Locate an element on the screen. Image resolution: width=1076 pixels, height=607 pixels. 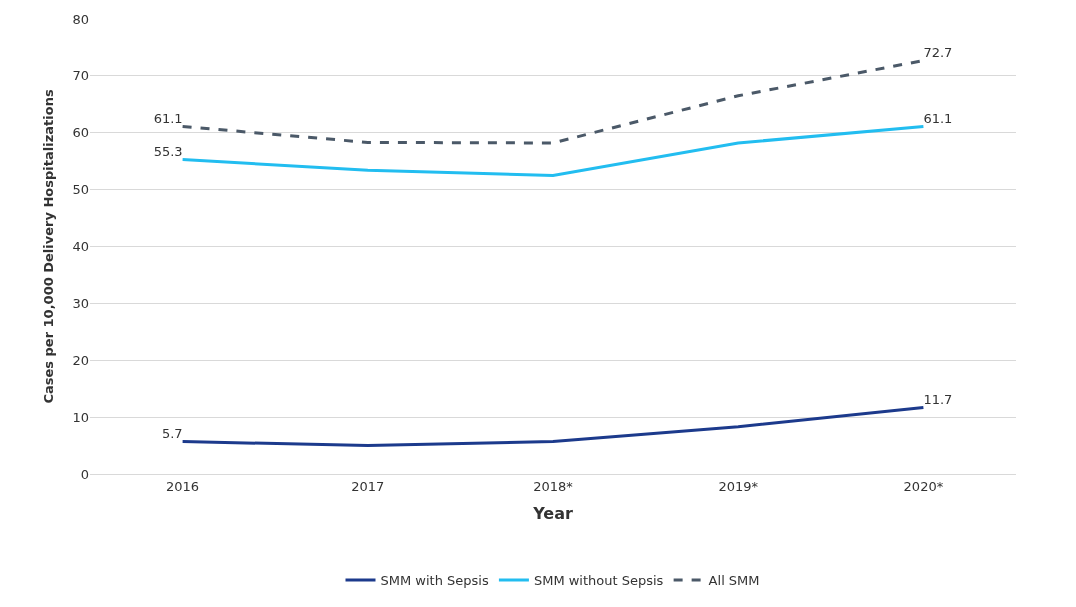
legend-label: All SMM is located at coordinates (734, 581).